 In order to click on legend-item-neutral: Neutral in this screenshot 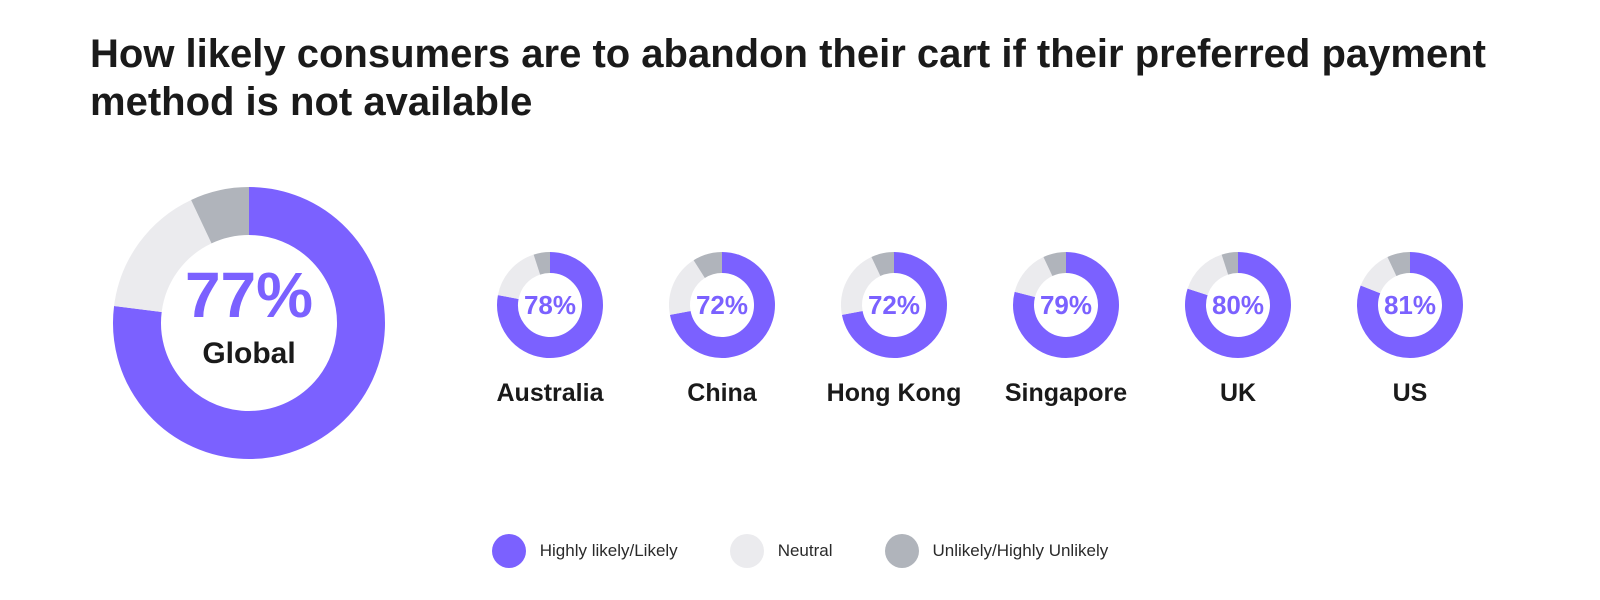, I will do `click(781, 551)`.